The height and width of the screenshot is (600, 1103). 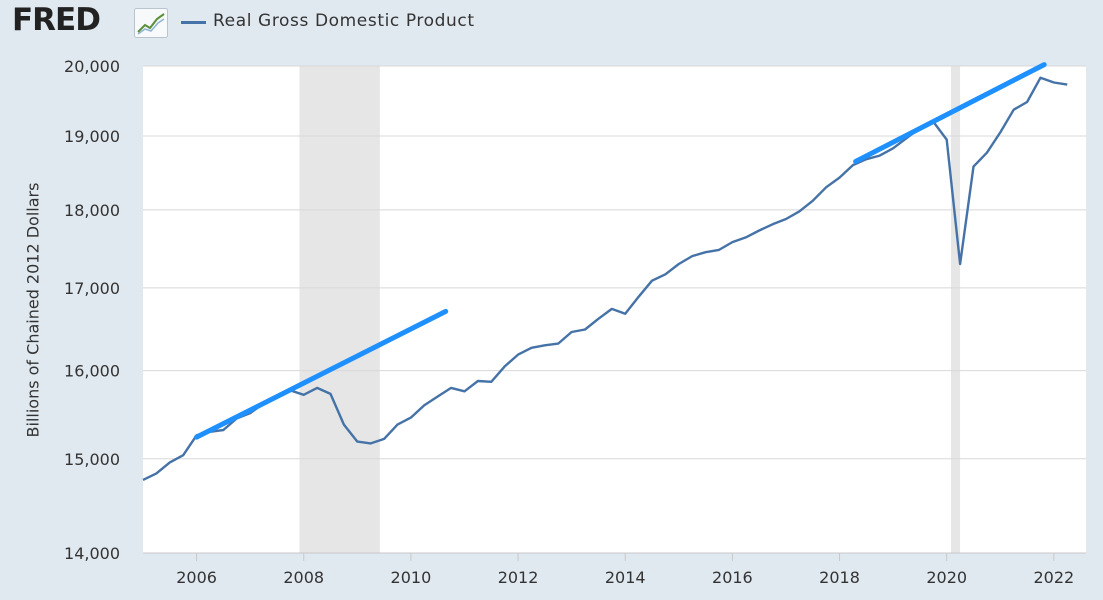 I want to click on y-tick-label: 14,000, so click(x=92, y=553).